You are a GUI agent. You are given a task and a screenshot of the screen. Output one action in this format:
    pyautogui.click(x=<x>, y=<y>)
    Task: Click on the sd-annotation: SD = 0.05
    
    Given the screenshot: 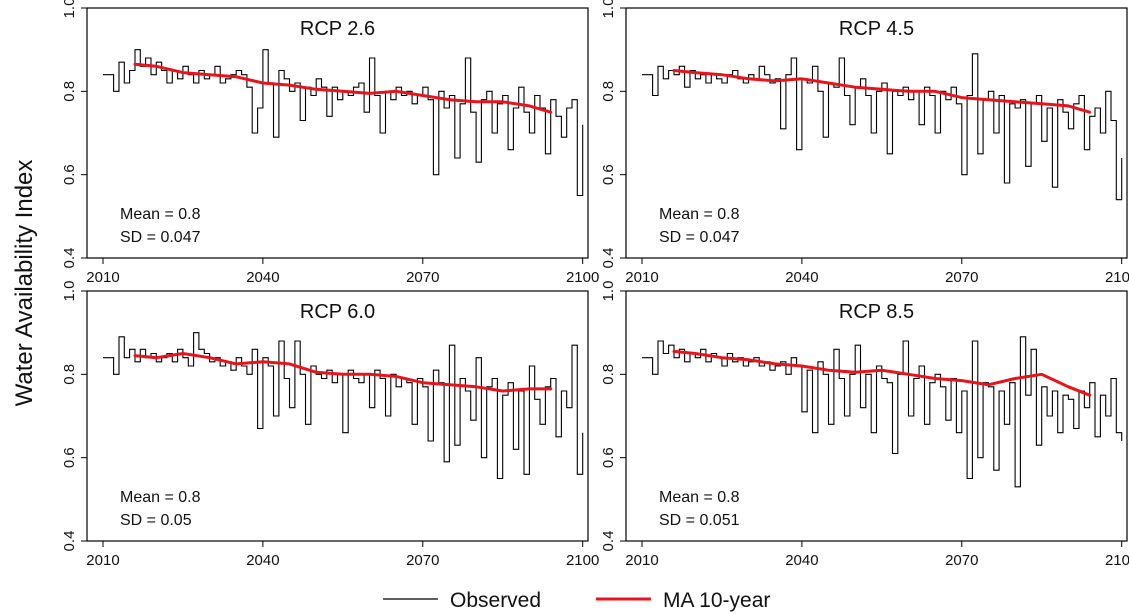 What is the action you would take?
    pyautogui.click(x=156, y=520)
    